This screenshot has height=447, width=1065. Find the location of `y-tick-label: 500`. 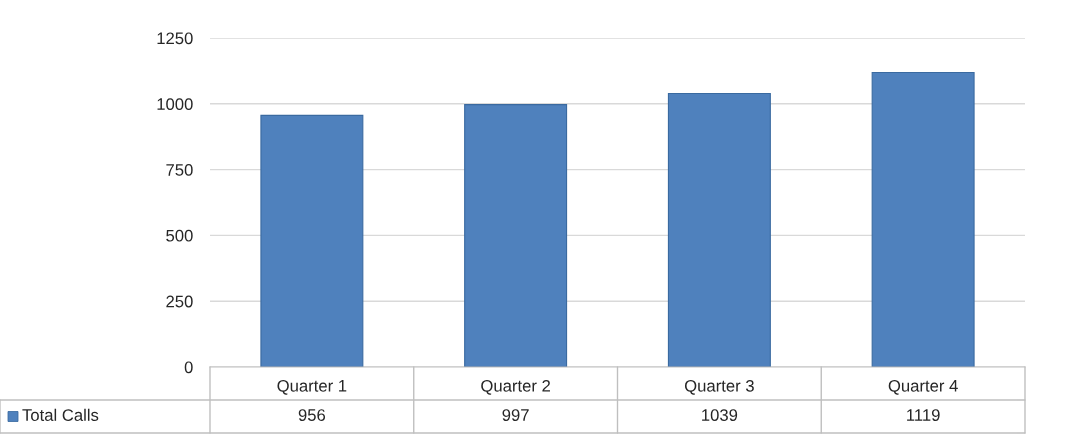

y-tick-label: 500 is located at coordinates (179, 235).